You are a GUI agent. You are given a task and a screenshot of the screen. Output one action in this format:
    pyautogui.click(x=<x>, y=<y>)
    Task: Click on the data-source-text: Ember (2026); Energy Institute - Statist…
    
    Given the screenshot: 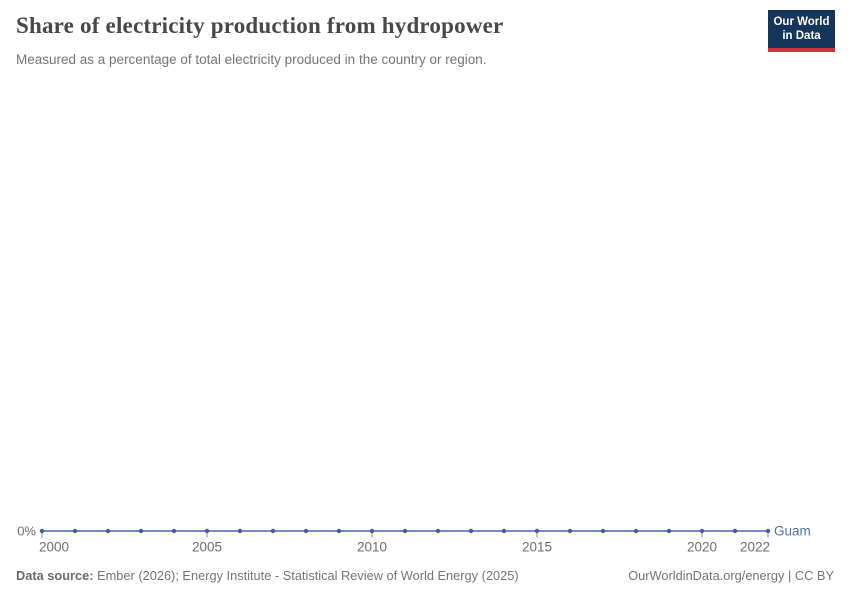 What is the action you would take?
    pyautogui.click(x=306, y=575)
    